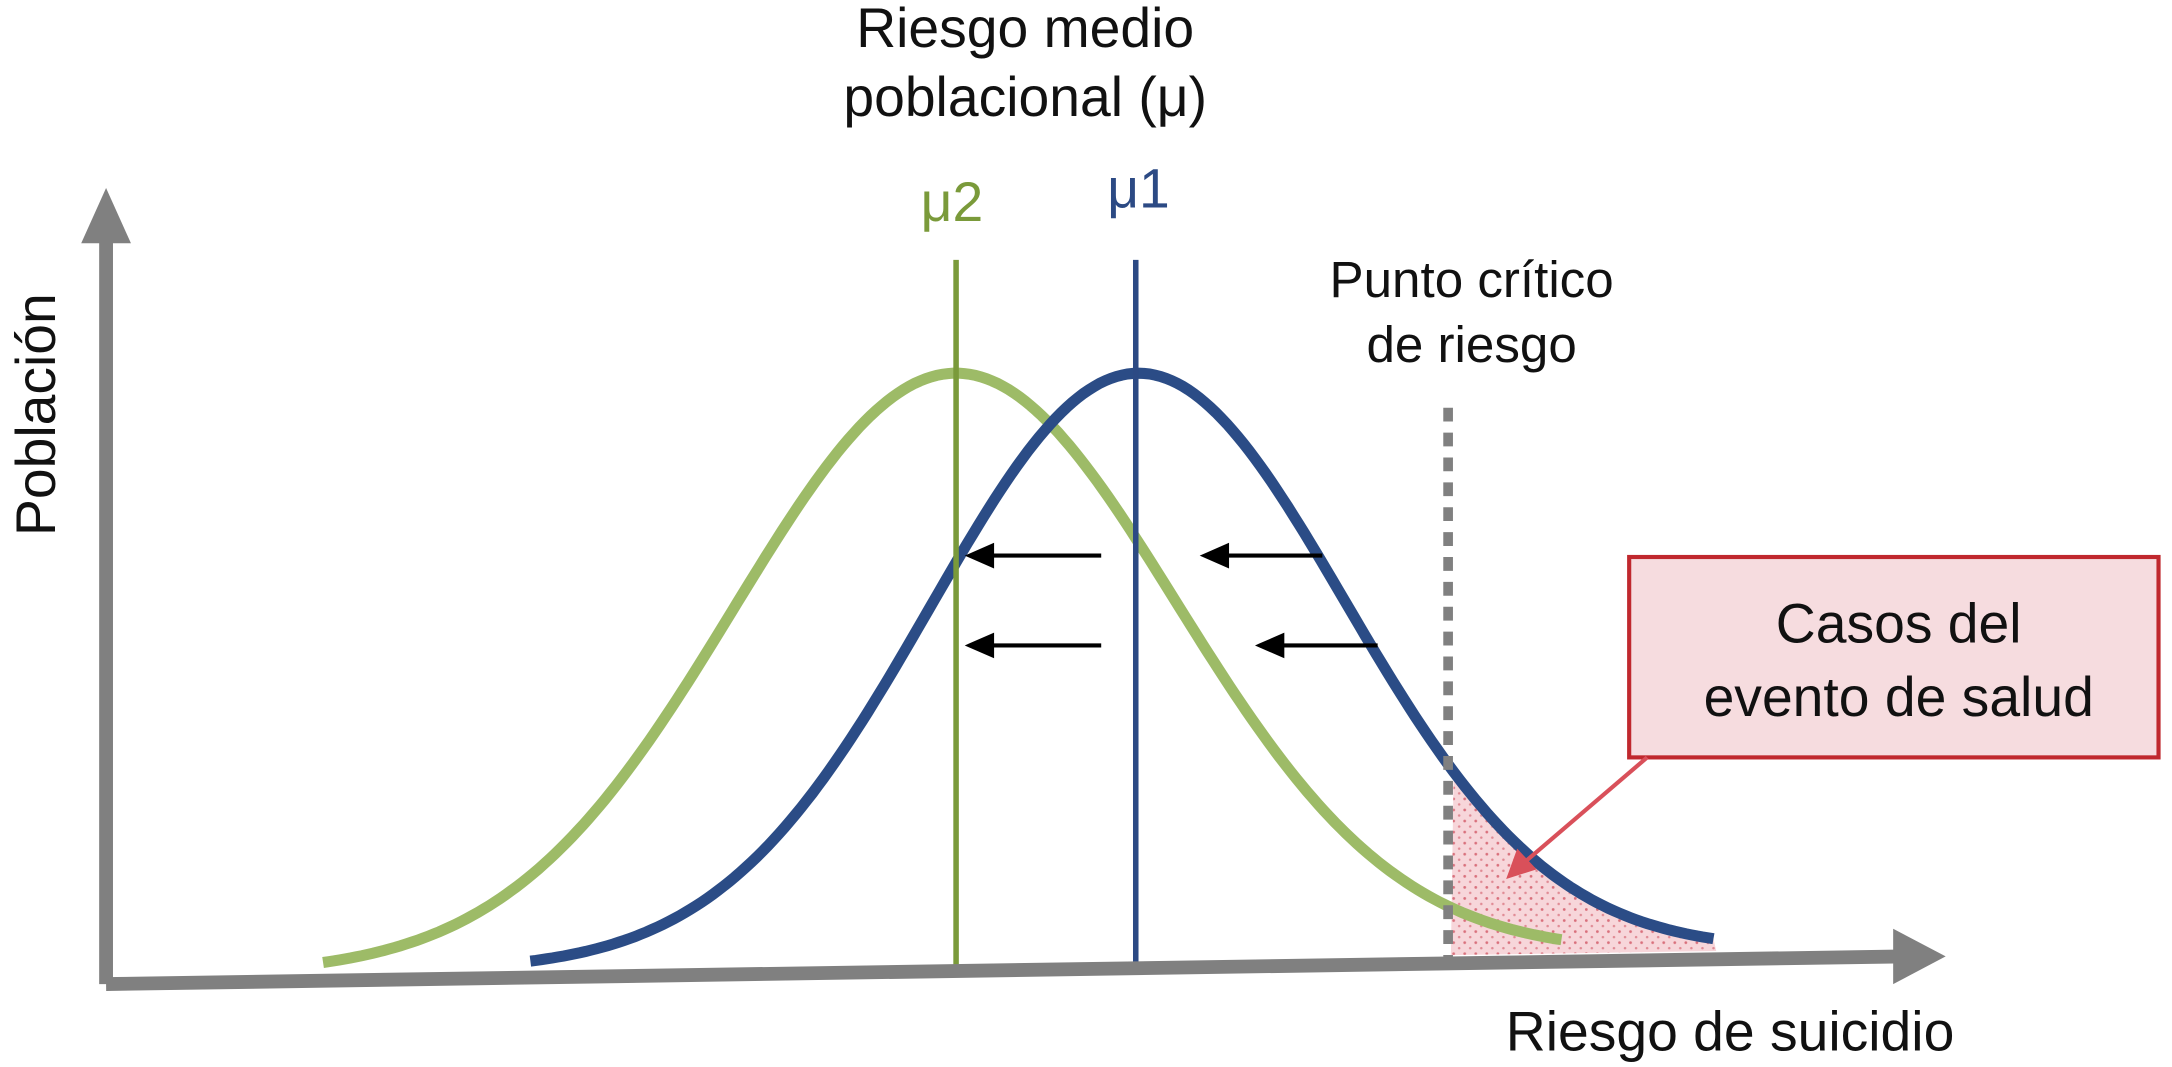  Describe the element at coordinates (106, 215) in the screenshot. I see `y-axis-arrow` at that location.